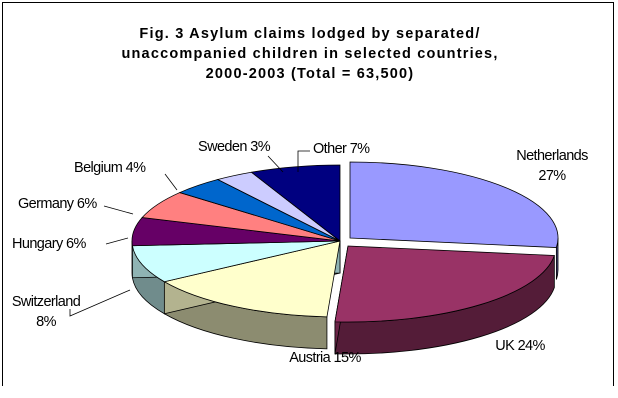 This screenshot has width=618, height=398. I want to click on label-hungary: Hungary 6%, so click(49, 244).